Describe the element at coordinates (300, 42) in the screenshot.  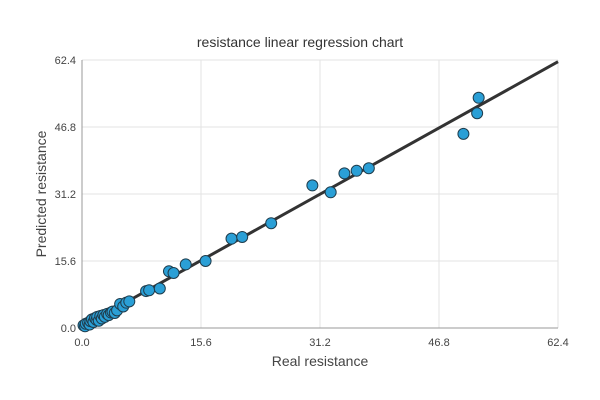
I see `chart-title: resistance linear regression chart` at that location.